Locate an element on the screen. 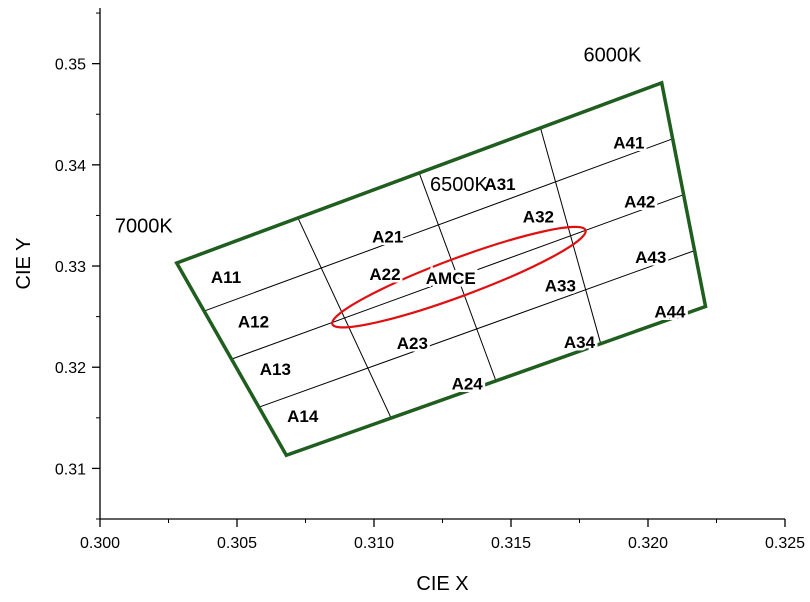 The width and height of the screenshot is (810, 602). region-label-a14: A14 is located at coordinates (303, 416).